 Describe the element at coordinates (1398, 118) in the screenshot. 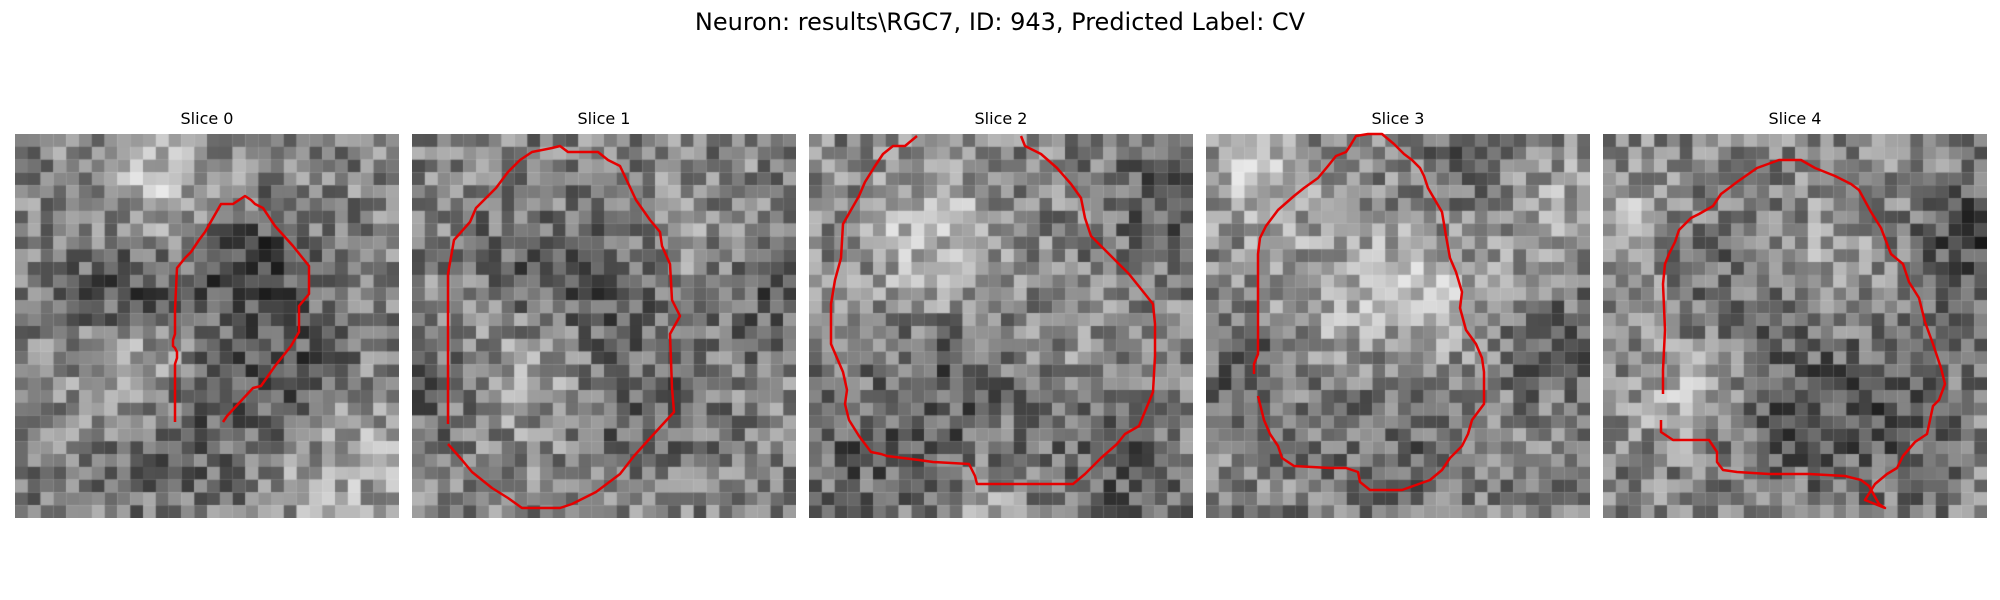

I see `slice-3-title: Slice 3` at that location.